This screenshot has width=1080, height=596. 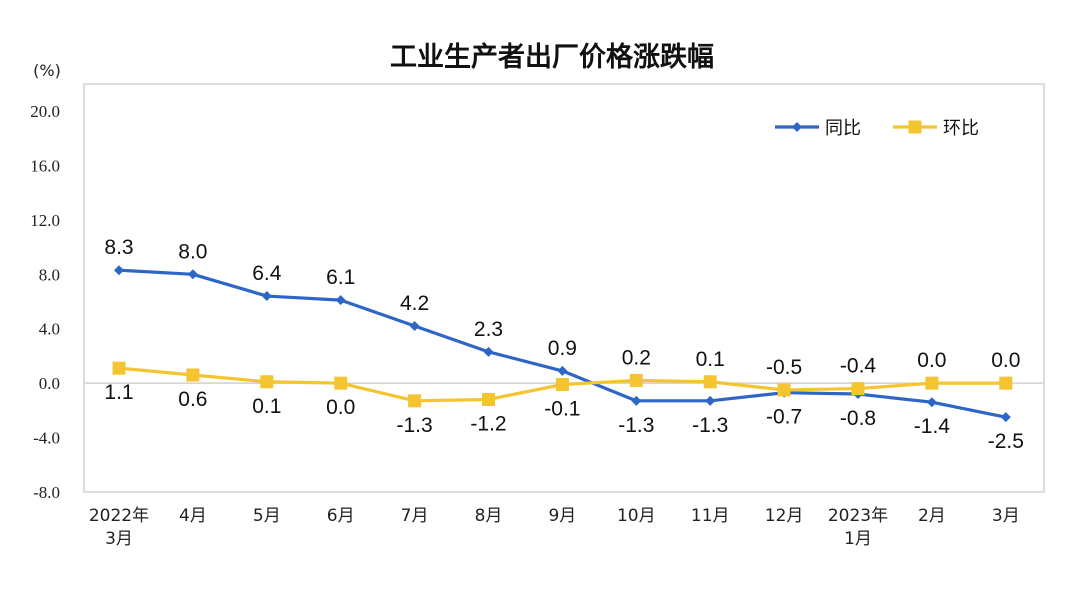 I want to click on x-tick-label: 1月, so click(x=858, y=539).